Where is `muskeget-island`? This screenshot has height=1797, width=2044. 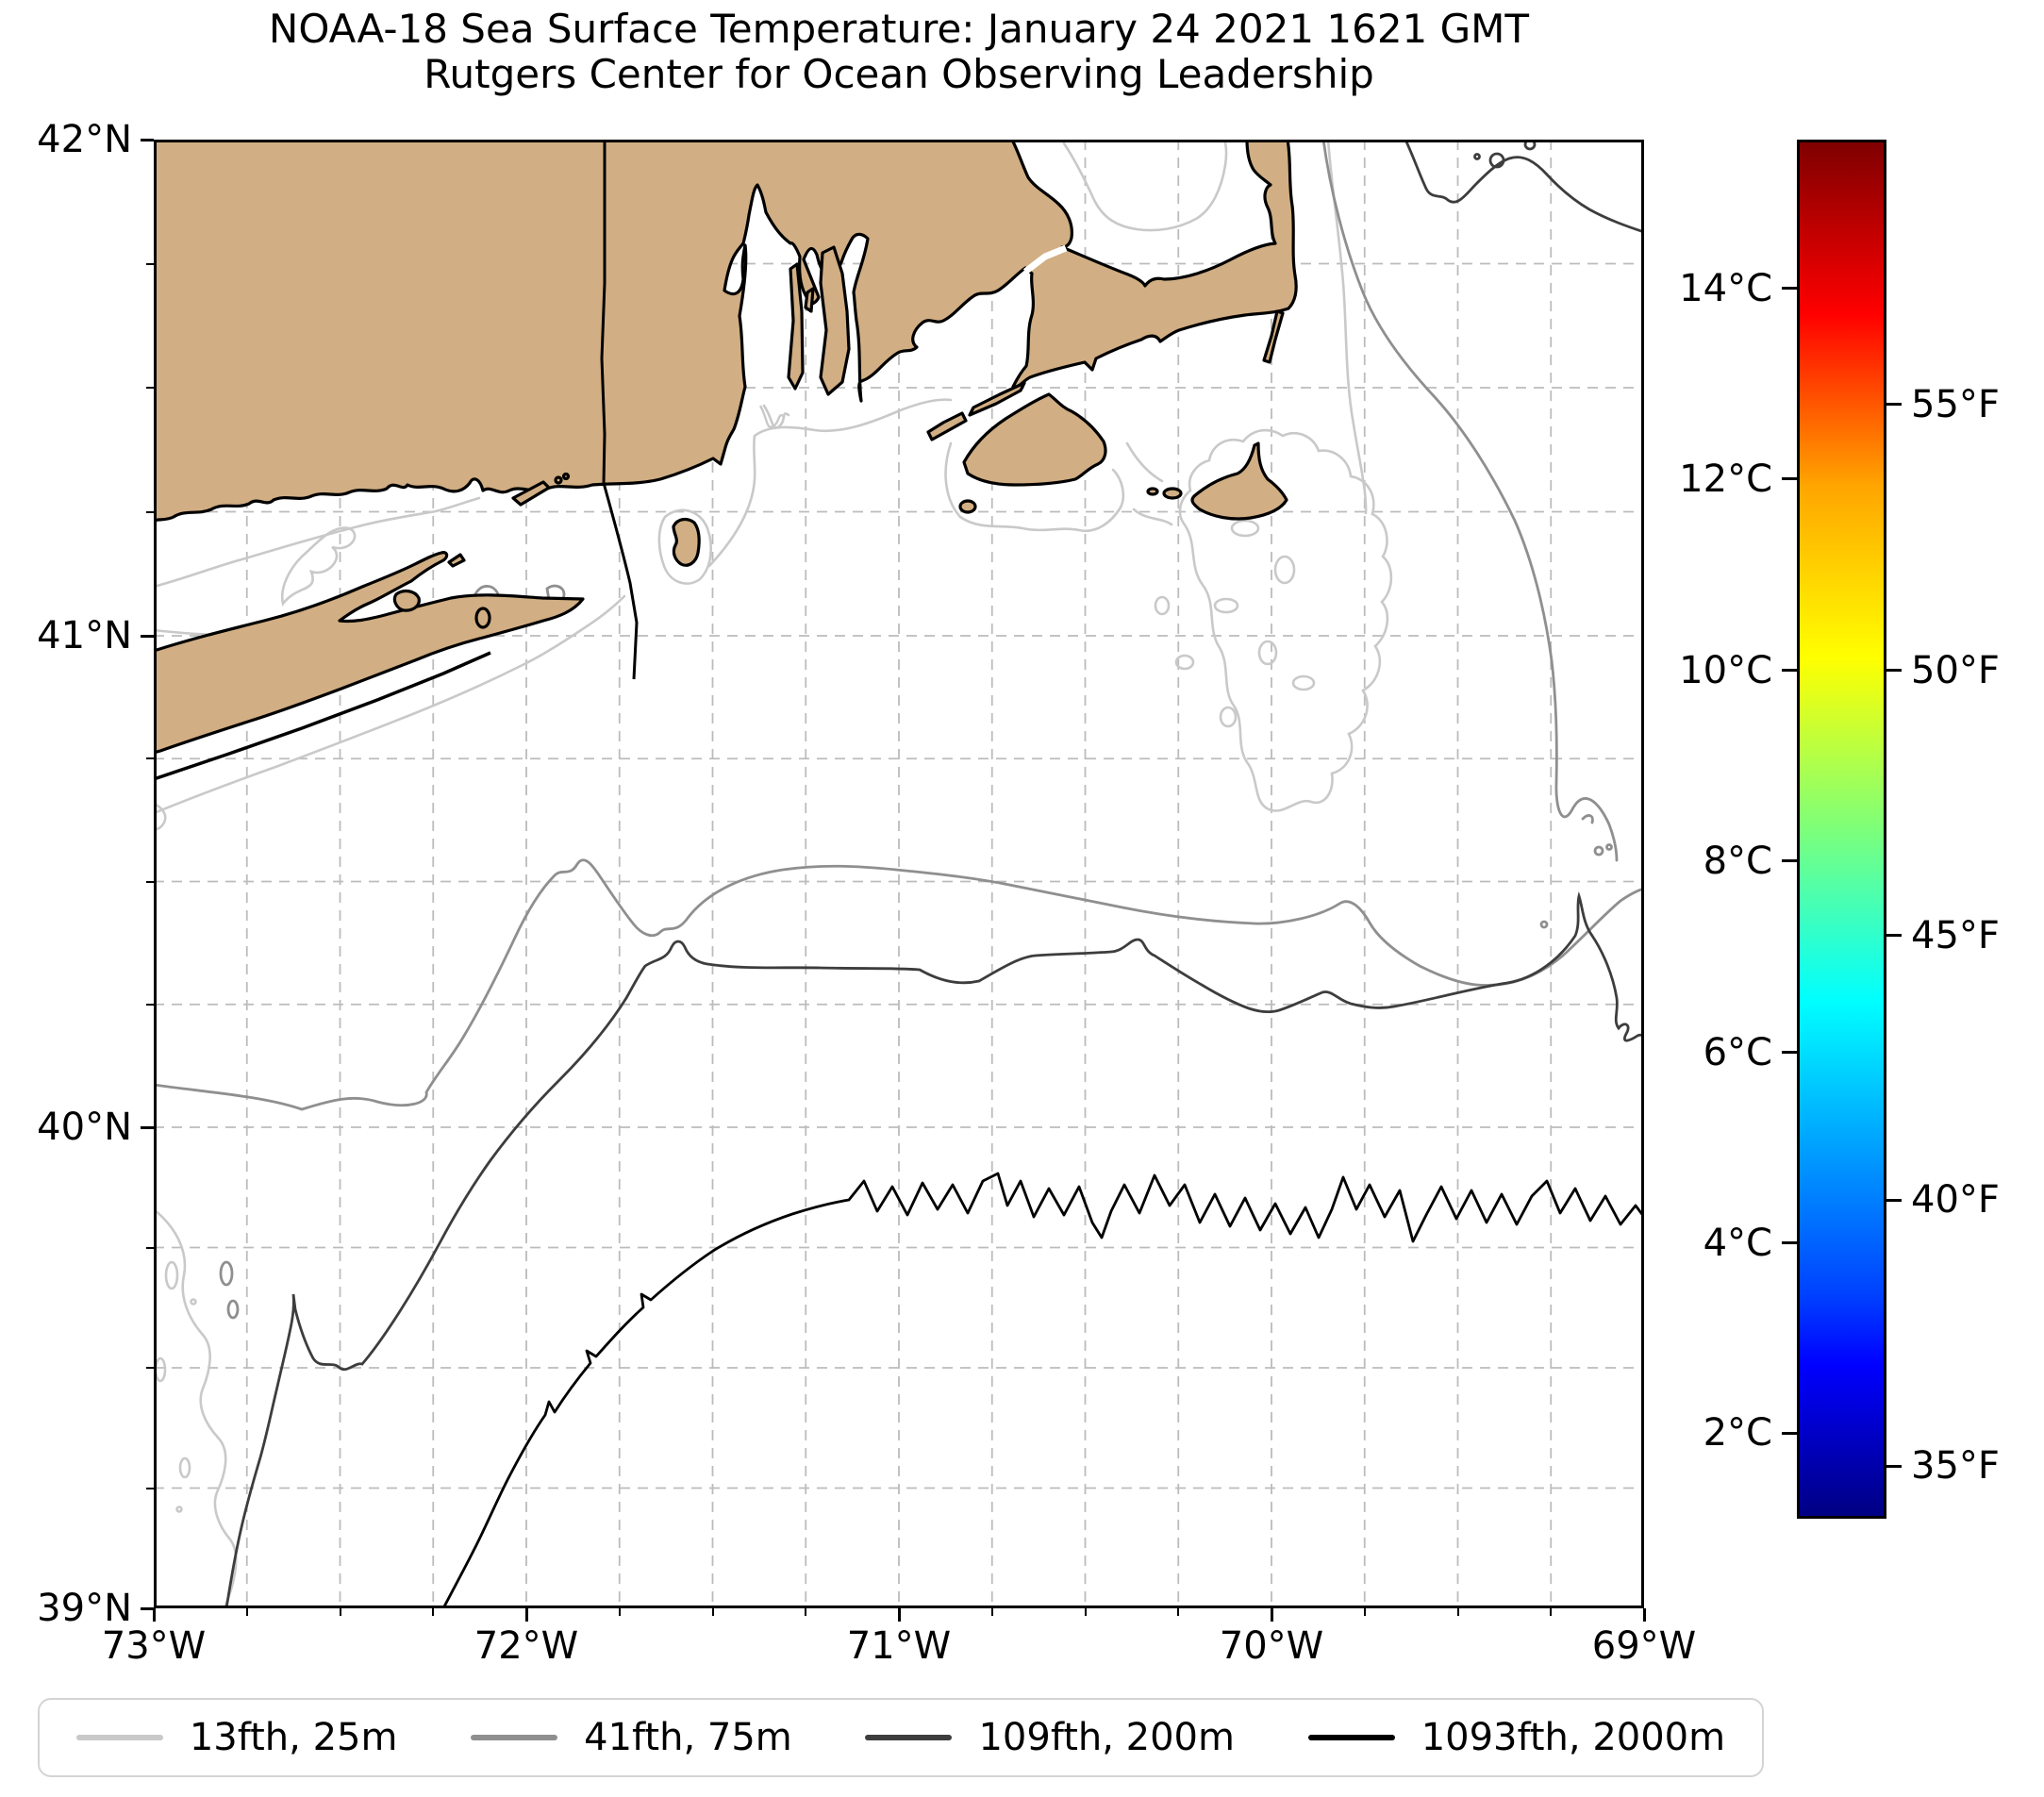 muskeget-island is located at coordinates (1152, 491).